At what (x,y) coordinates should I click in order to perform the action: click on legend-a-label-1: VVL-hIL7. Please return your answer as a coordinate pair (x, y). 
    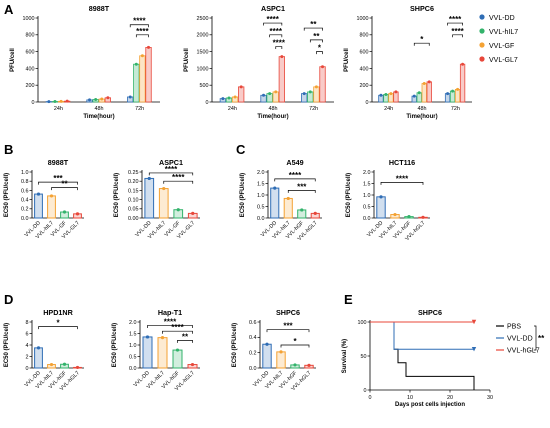
    Looking at the image, I should click on (503, 32).